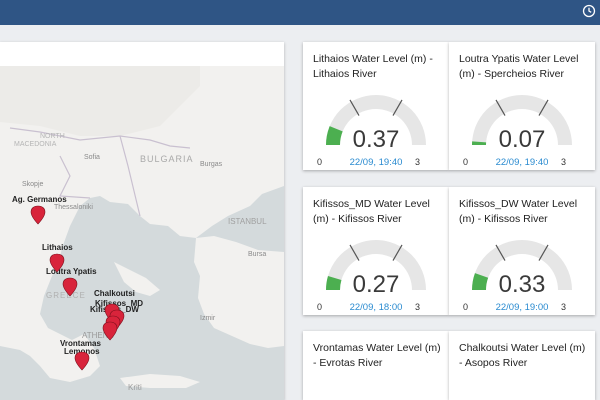 The width and height of the screenshot is (600, 400). Describe the element at coordinates (73, 207) in the screenshot. I see `map-label: Thessaloniki` at that location.